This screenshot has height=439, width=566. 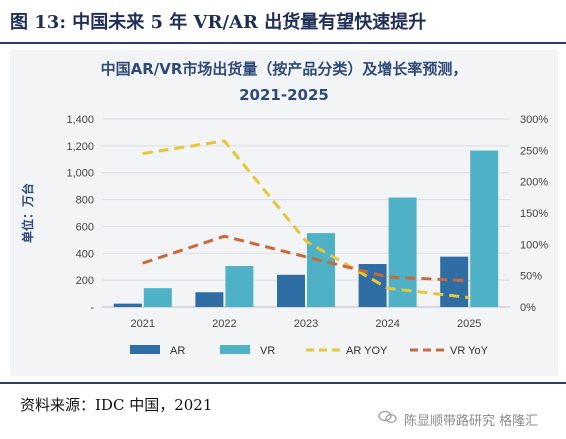 I want to click on y2-tick-label: 250%, so click(x=534, y=151).